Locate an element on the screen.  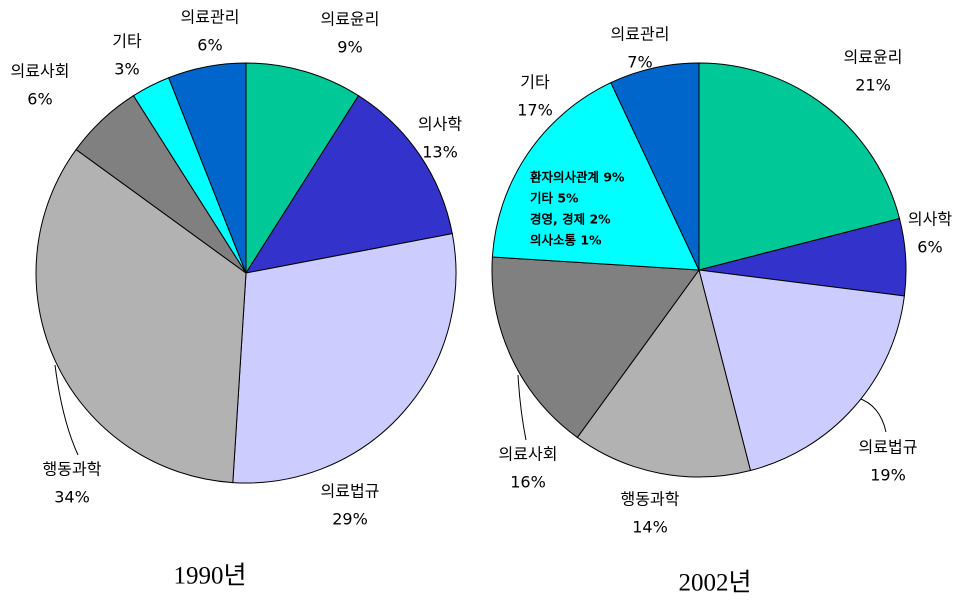
annotation: 기타 5% is located at coordinates (554, 198).